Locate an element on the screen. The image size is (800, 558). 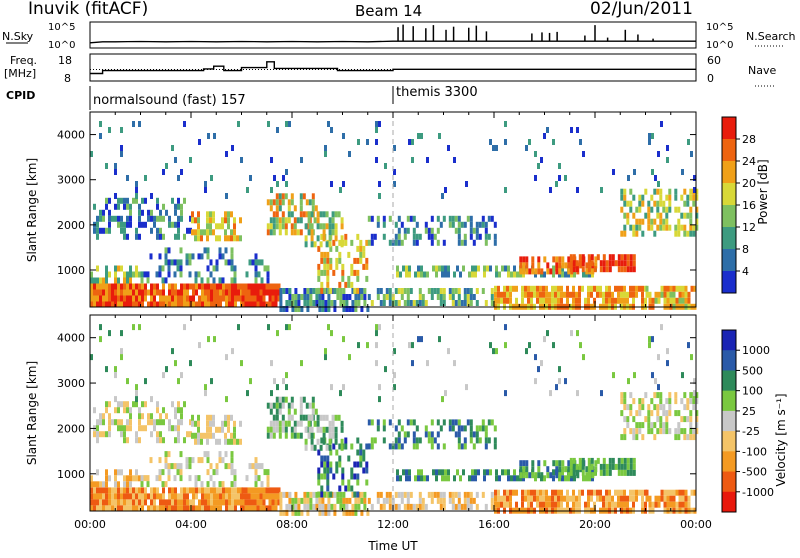
noise-left-tick-bottom: 10^0 is located at coordinates (61, 45).